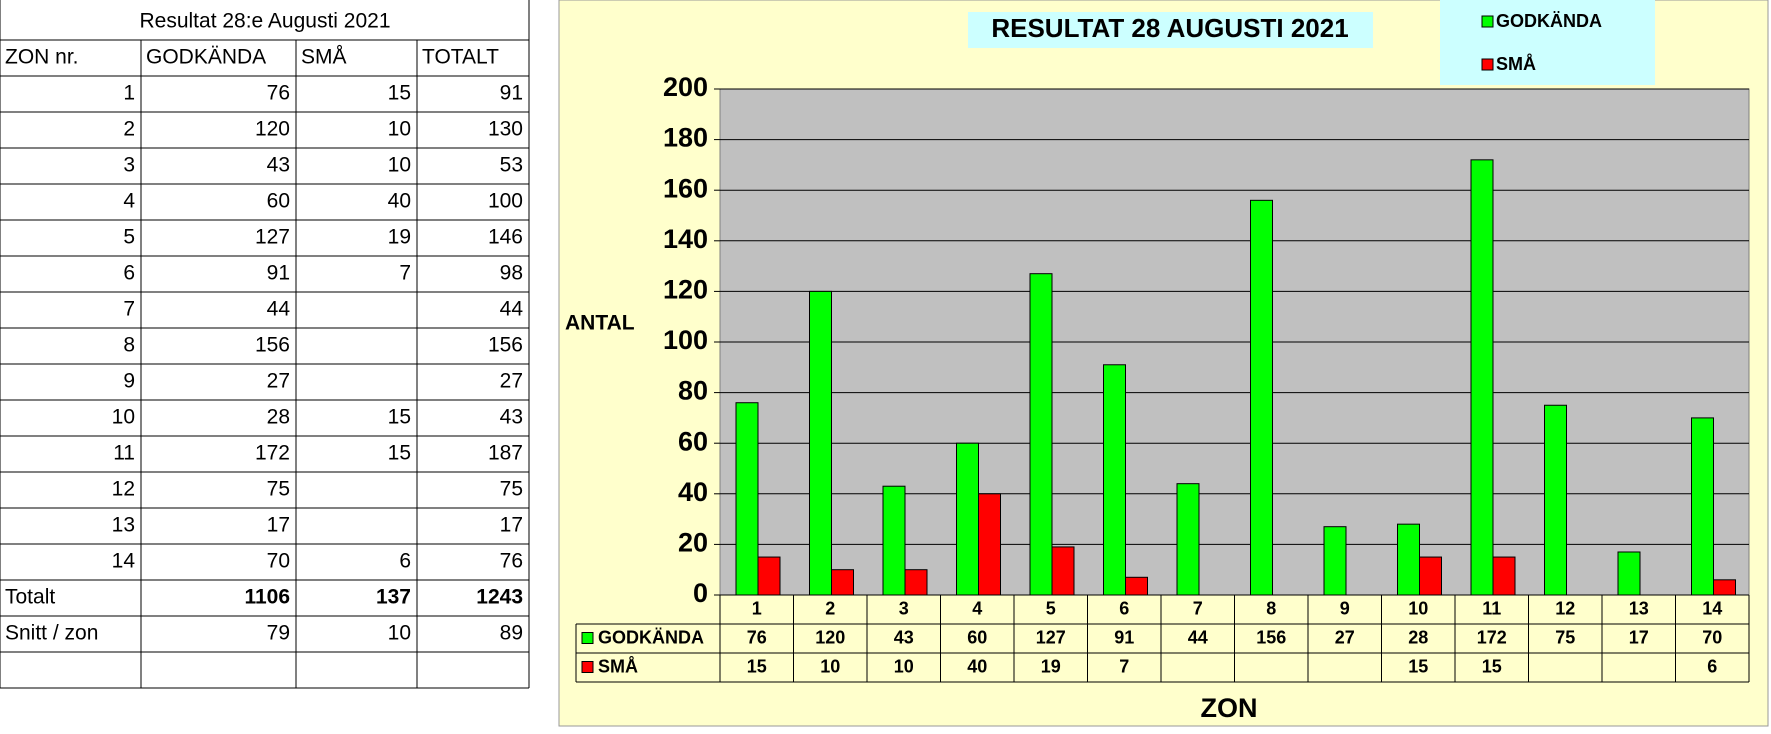  Describe the element at coordinates (904, 608) in the screenshot. I see `x-tick-label: 3` at that location.